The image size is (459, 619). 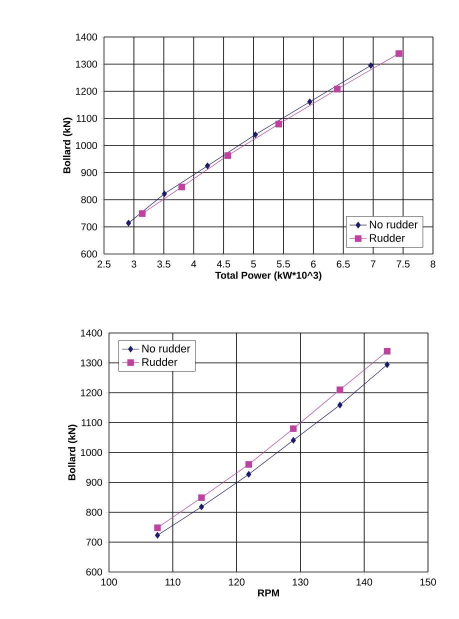 I want to click on x-tick-label: 6, so click(x=313, y=264).